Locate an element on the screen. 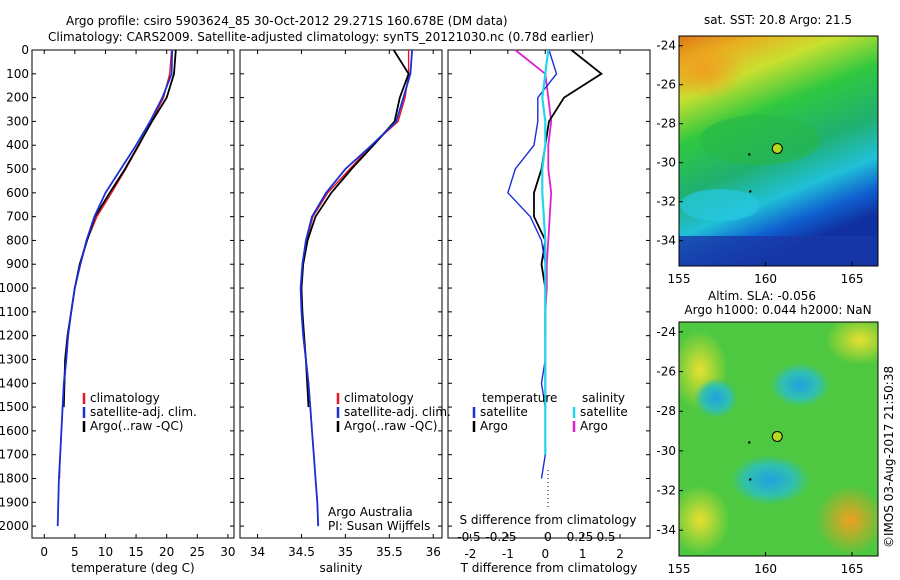  sla_map-y-tick-label: -24 is located at coordinates (666, 332).